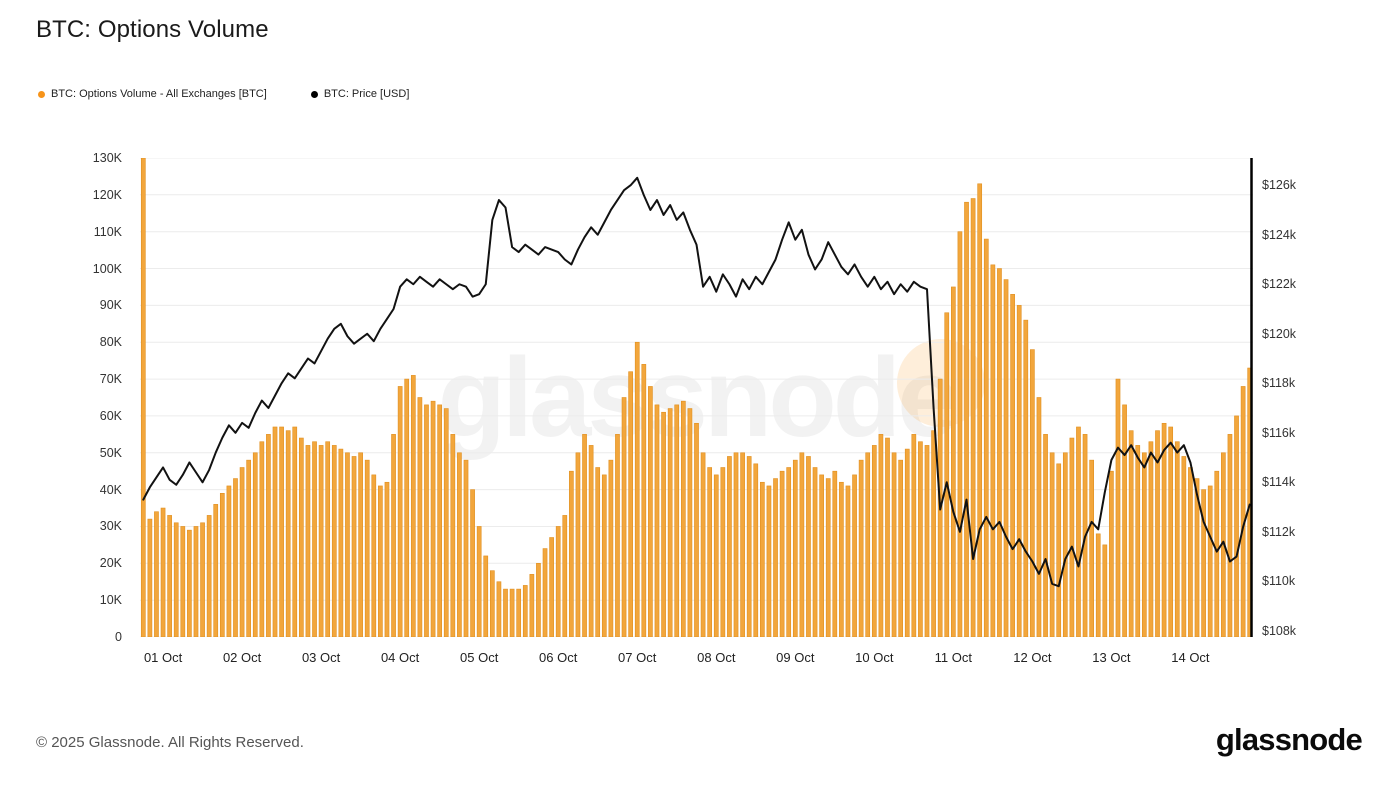 Image resolution: width=1400 pixels, height=787 pixels. I want to click on y-axis-left-tick-label: 40K, so click(110, 489).